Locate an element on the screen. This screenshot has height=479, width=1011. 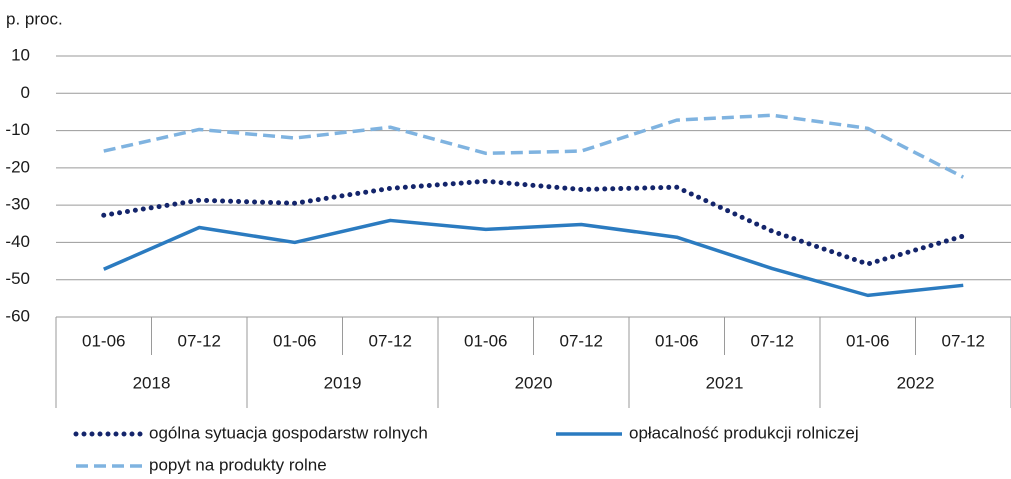
y-tick-label: 10 is located at coordinates (20, 54).